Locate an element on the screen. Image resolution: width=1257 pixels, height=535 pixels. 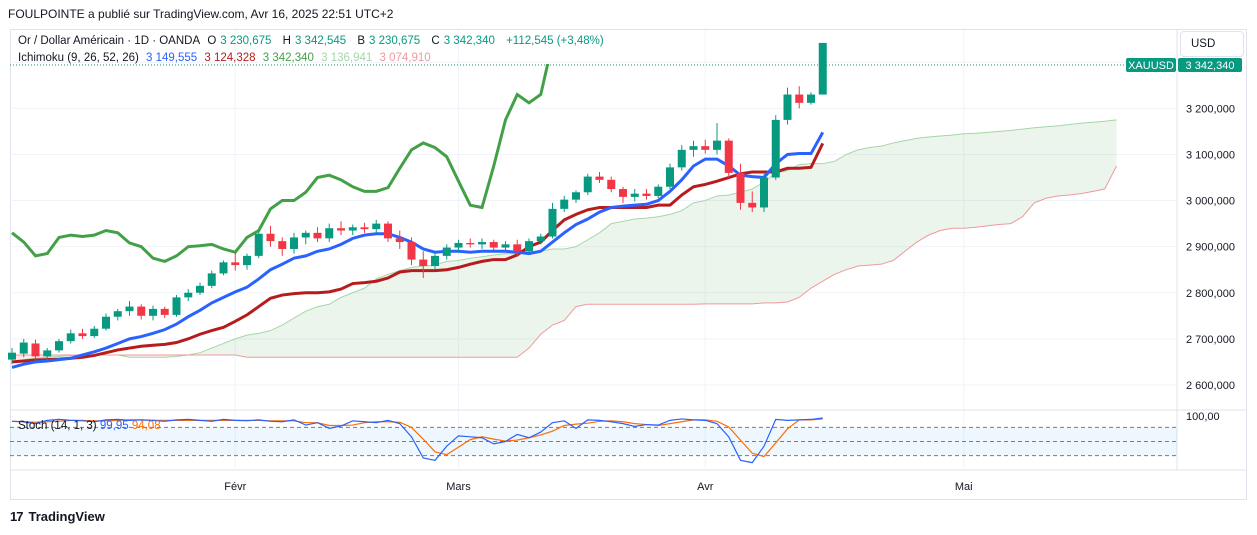
y-tick-label: 2 800,000 is located at coordinates (1210, 294).